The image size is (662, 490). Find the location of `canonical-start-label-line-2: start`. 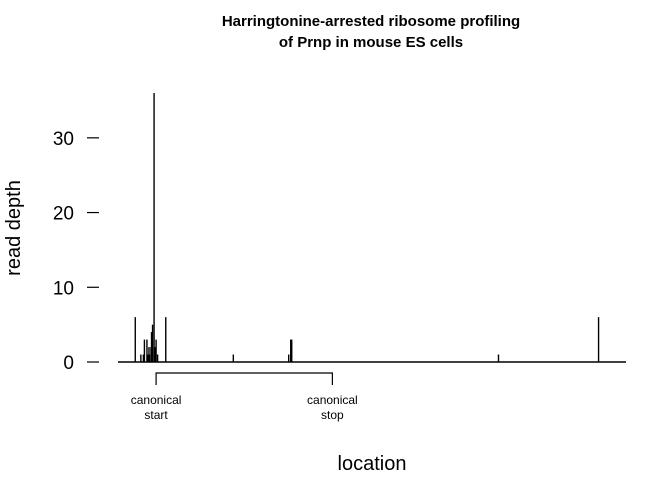

canonical-start-label-line-2: start is located at coordinates (156, 415).